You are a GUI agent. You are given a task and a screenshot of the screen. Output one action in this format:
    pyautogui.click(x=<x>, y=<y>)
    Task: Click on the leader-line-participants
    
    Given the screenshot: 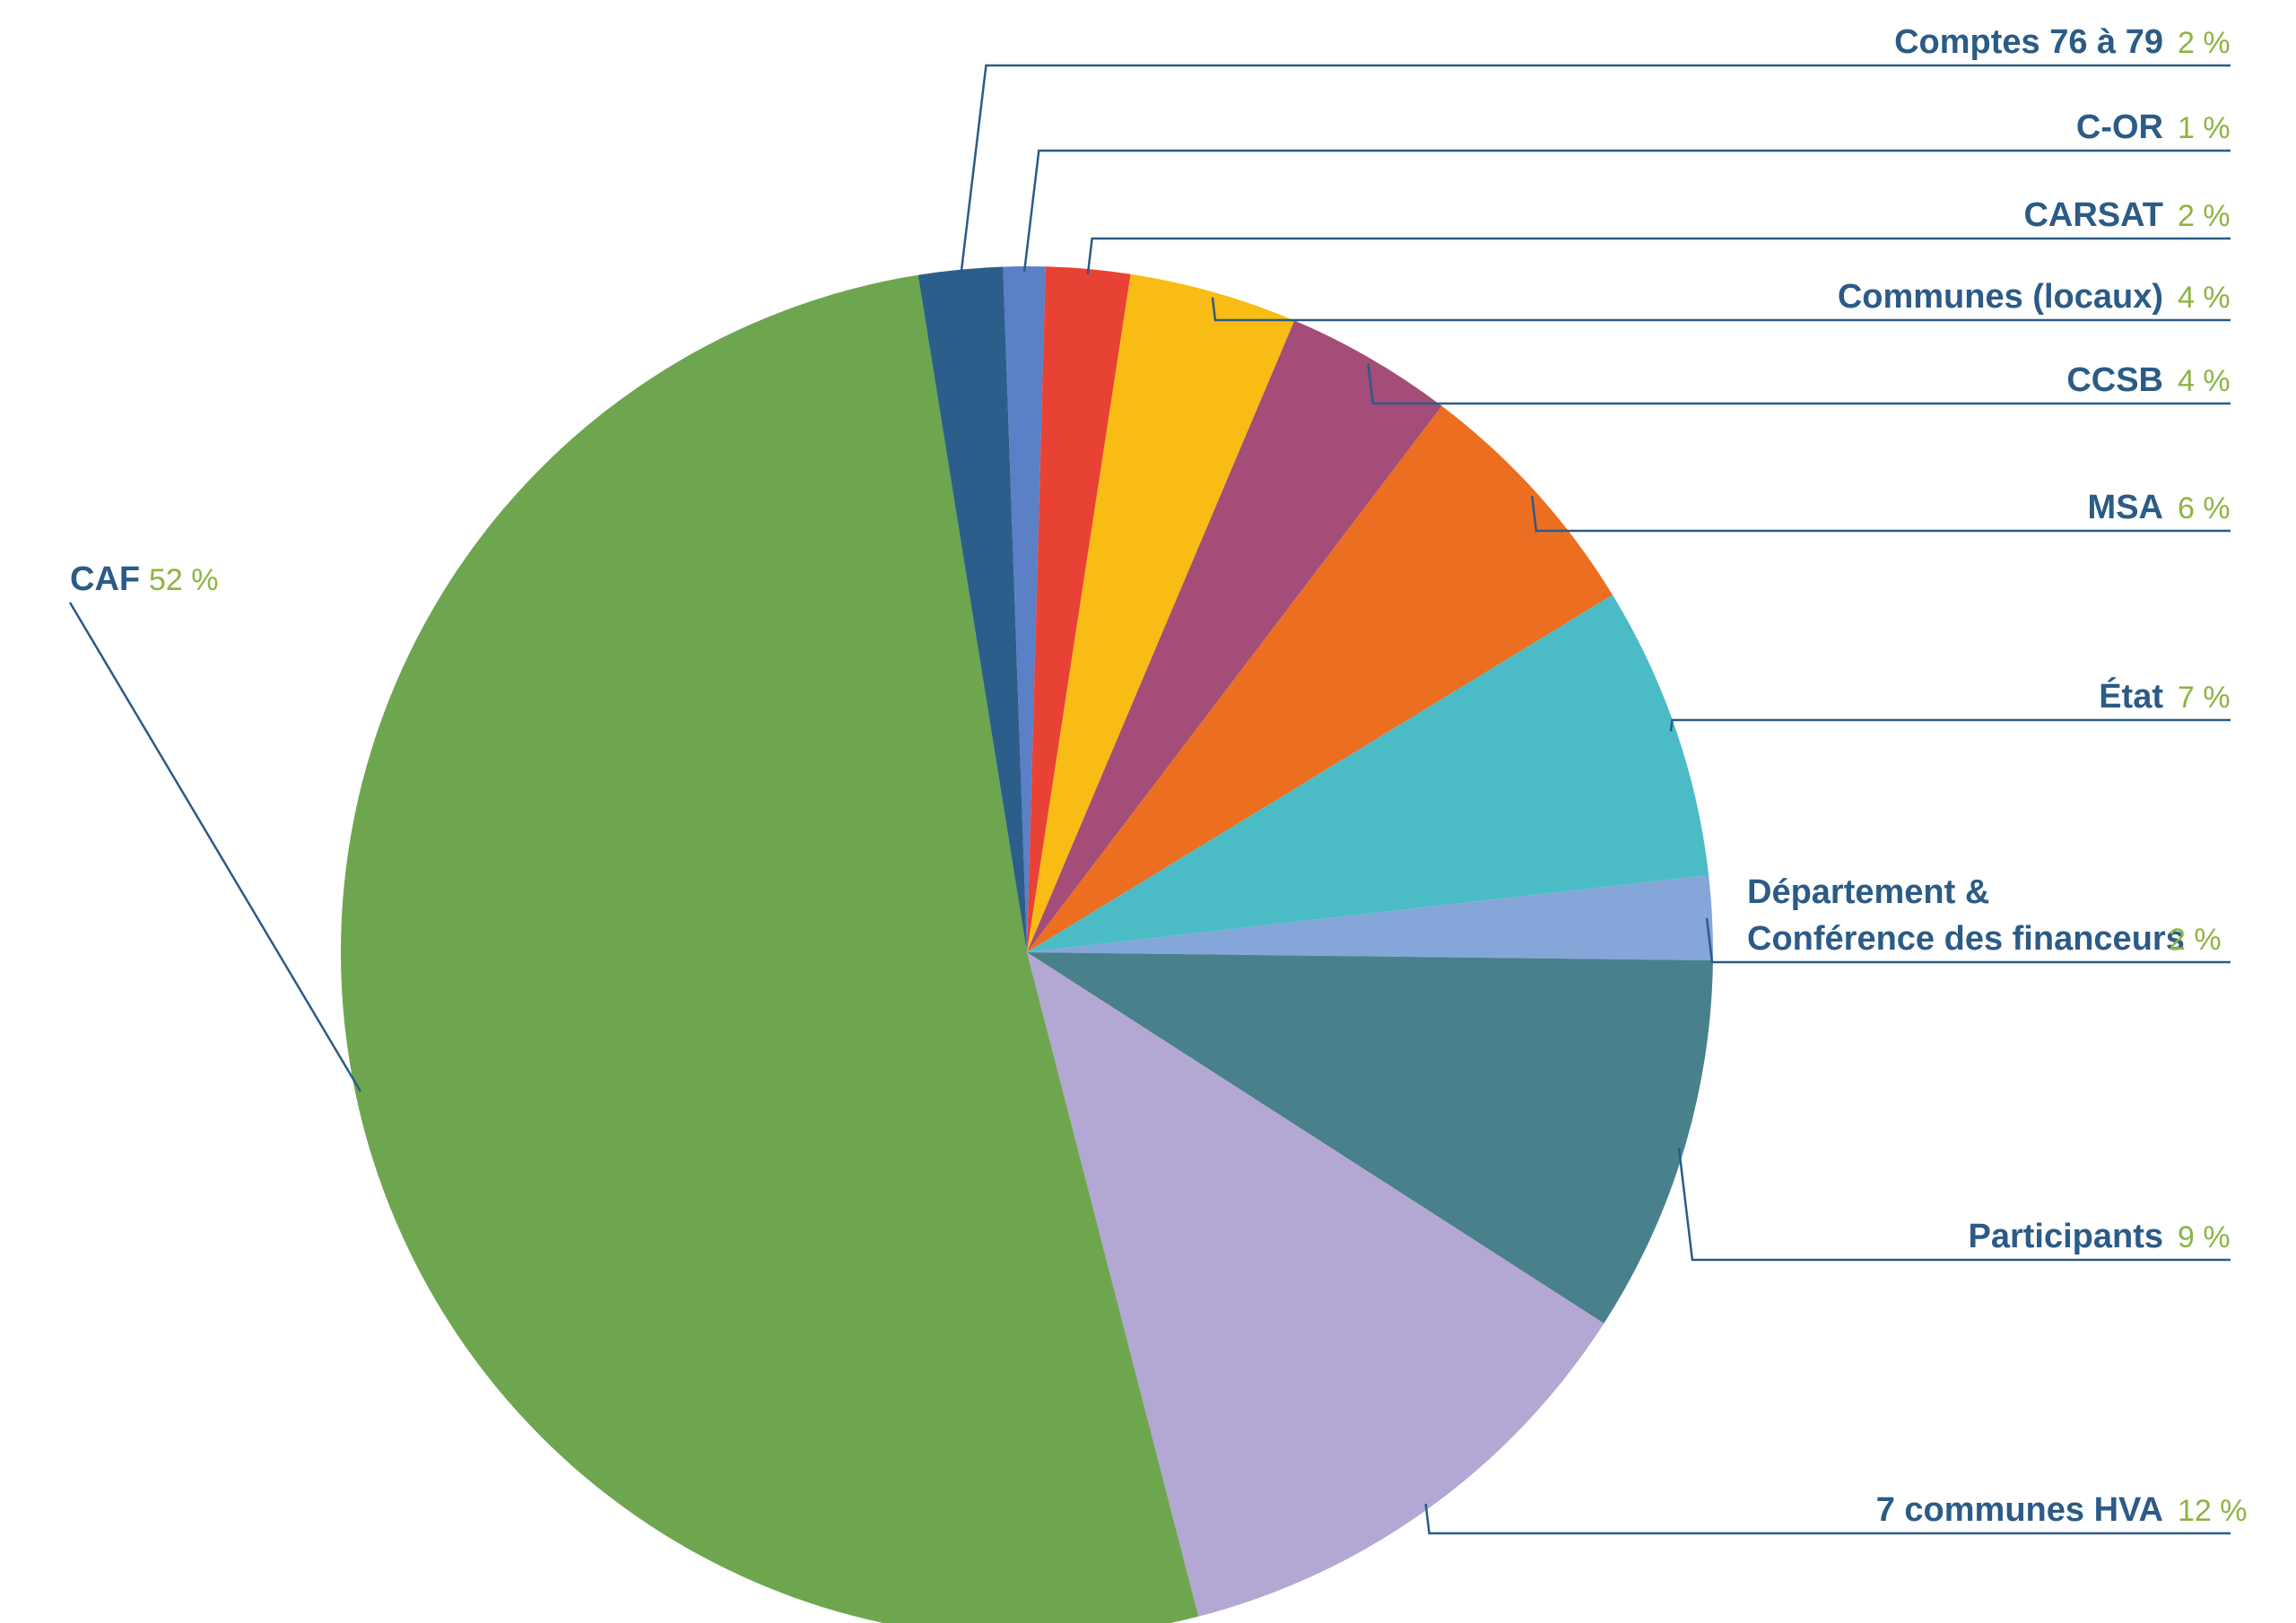 What is the action you would take?
    pyautogui.click(x=1954, y=1205)
    